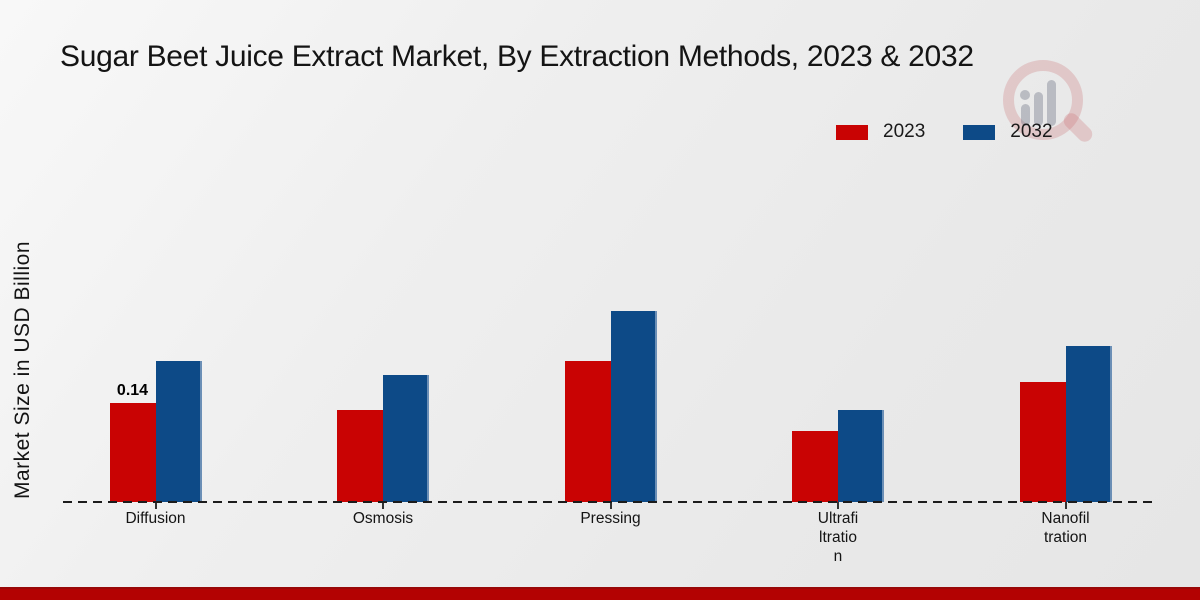 The width and height of the screenshot is (1200, 600). I want to click on bar-2032-nanofiltration, so click(1088, 424).